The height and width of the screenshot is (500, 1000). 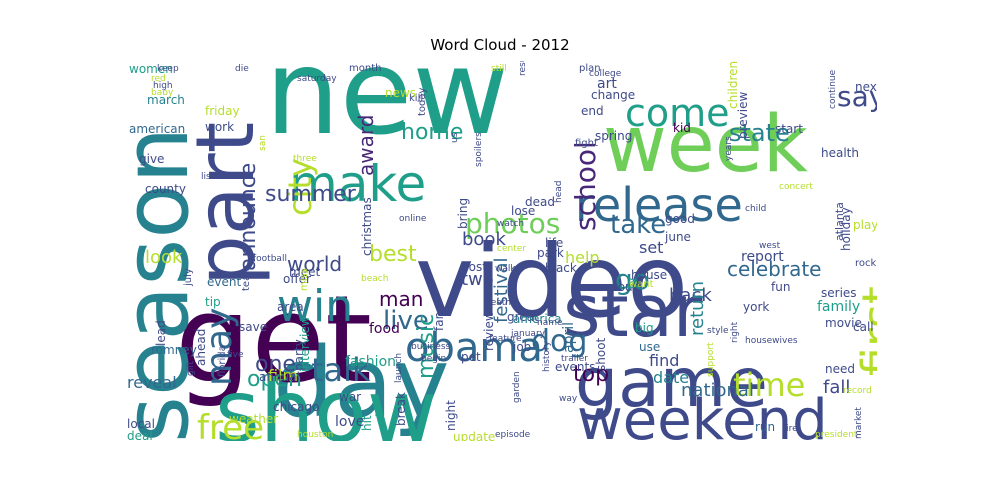 I want to click on word-feature: feature, so click(x=505, y=339).